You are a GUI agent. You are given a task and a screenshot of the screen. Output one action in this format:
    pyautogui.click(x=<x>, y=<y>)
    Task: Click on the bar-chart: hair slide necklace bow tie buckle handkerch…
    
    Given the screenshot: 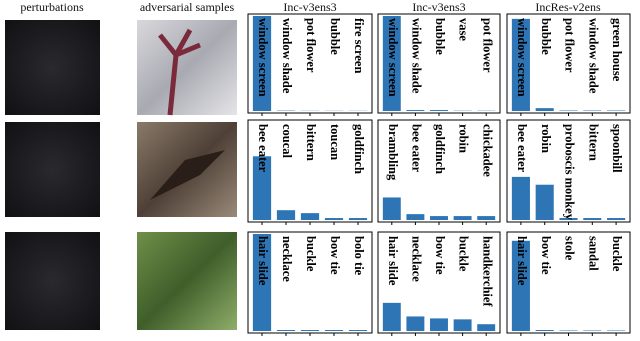 What is the action you would take?
    pyautogui.click(x=439, y=283)
    